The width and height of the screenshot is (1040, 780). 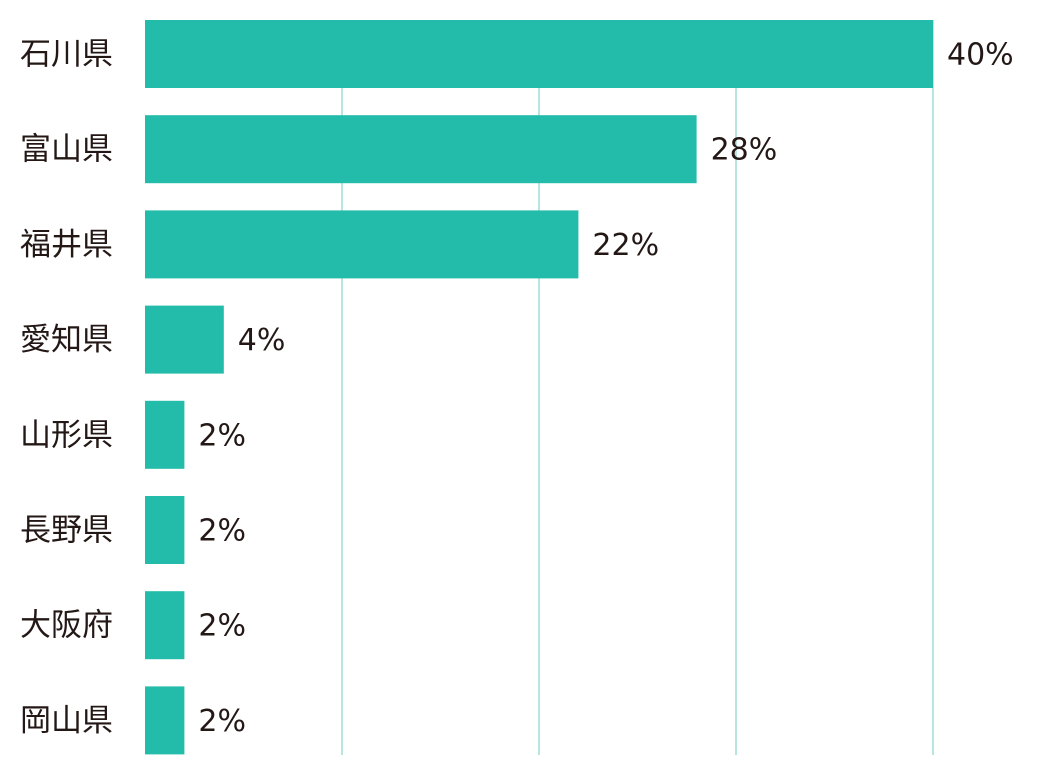 I want to click on category-label: 石川県, so click(x=66, y=55).